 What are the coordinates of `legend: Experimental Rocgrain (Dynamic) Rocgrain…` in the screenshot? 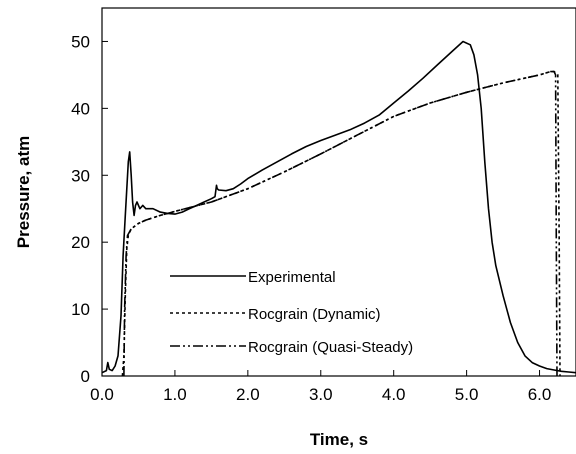 It's located at (291, 312).